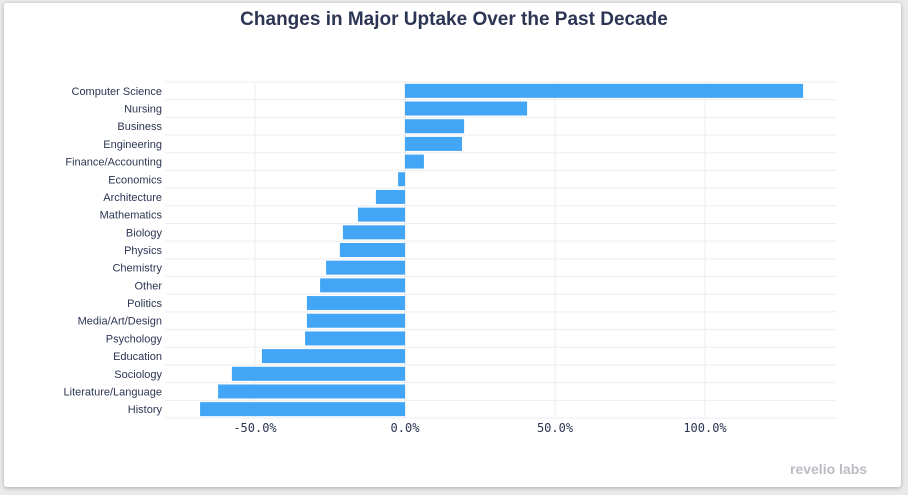  I want to click on category-label: Psychology, so click(134, 339).